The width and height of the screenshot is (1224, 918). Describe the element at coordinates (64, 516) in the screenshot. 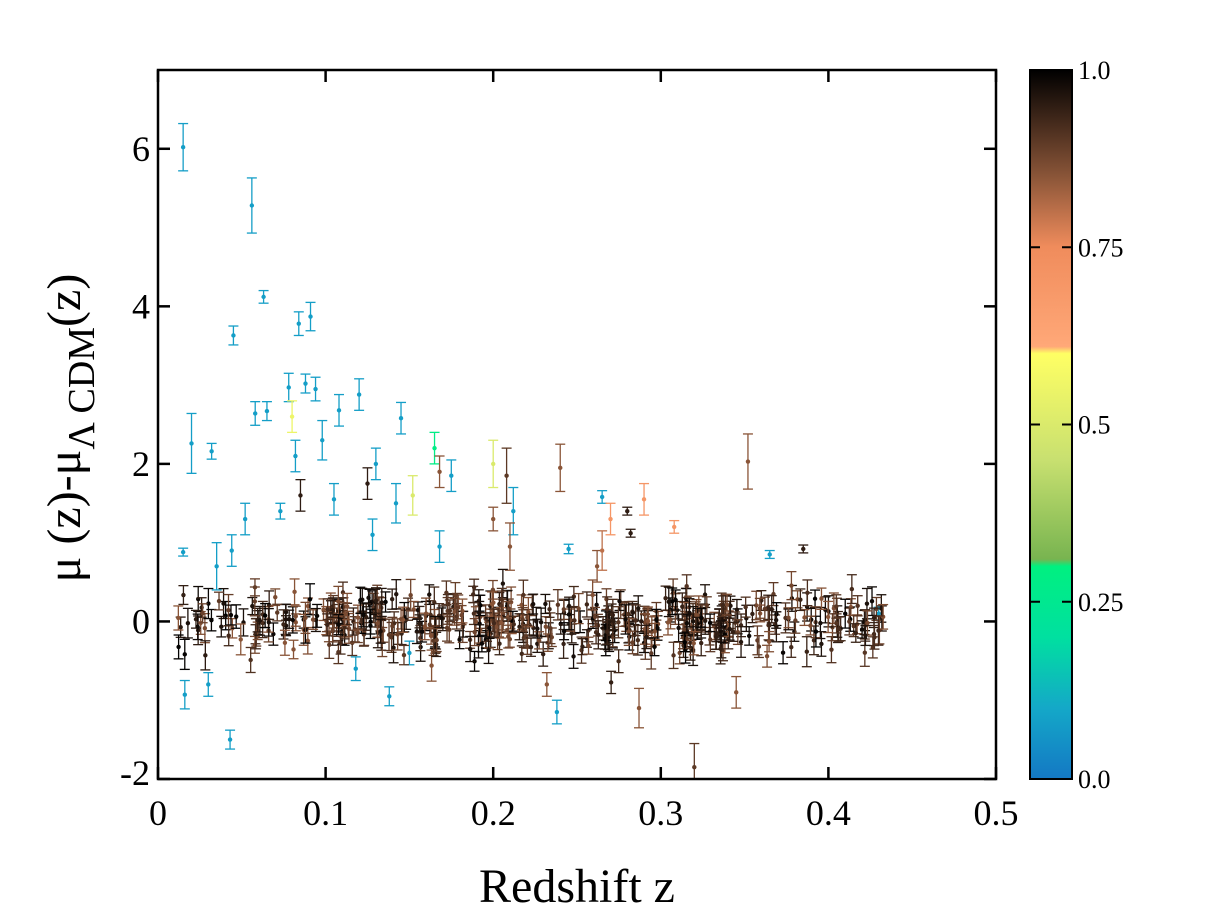

I see `y-axis-title-main: μ (z)-μ` at that location.